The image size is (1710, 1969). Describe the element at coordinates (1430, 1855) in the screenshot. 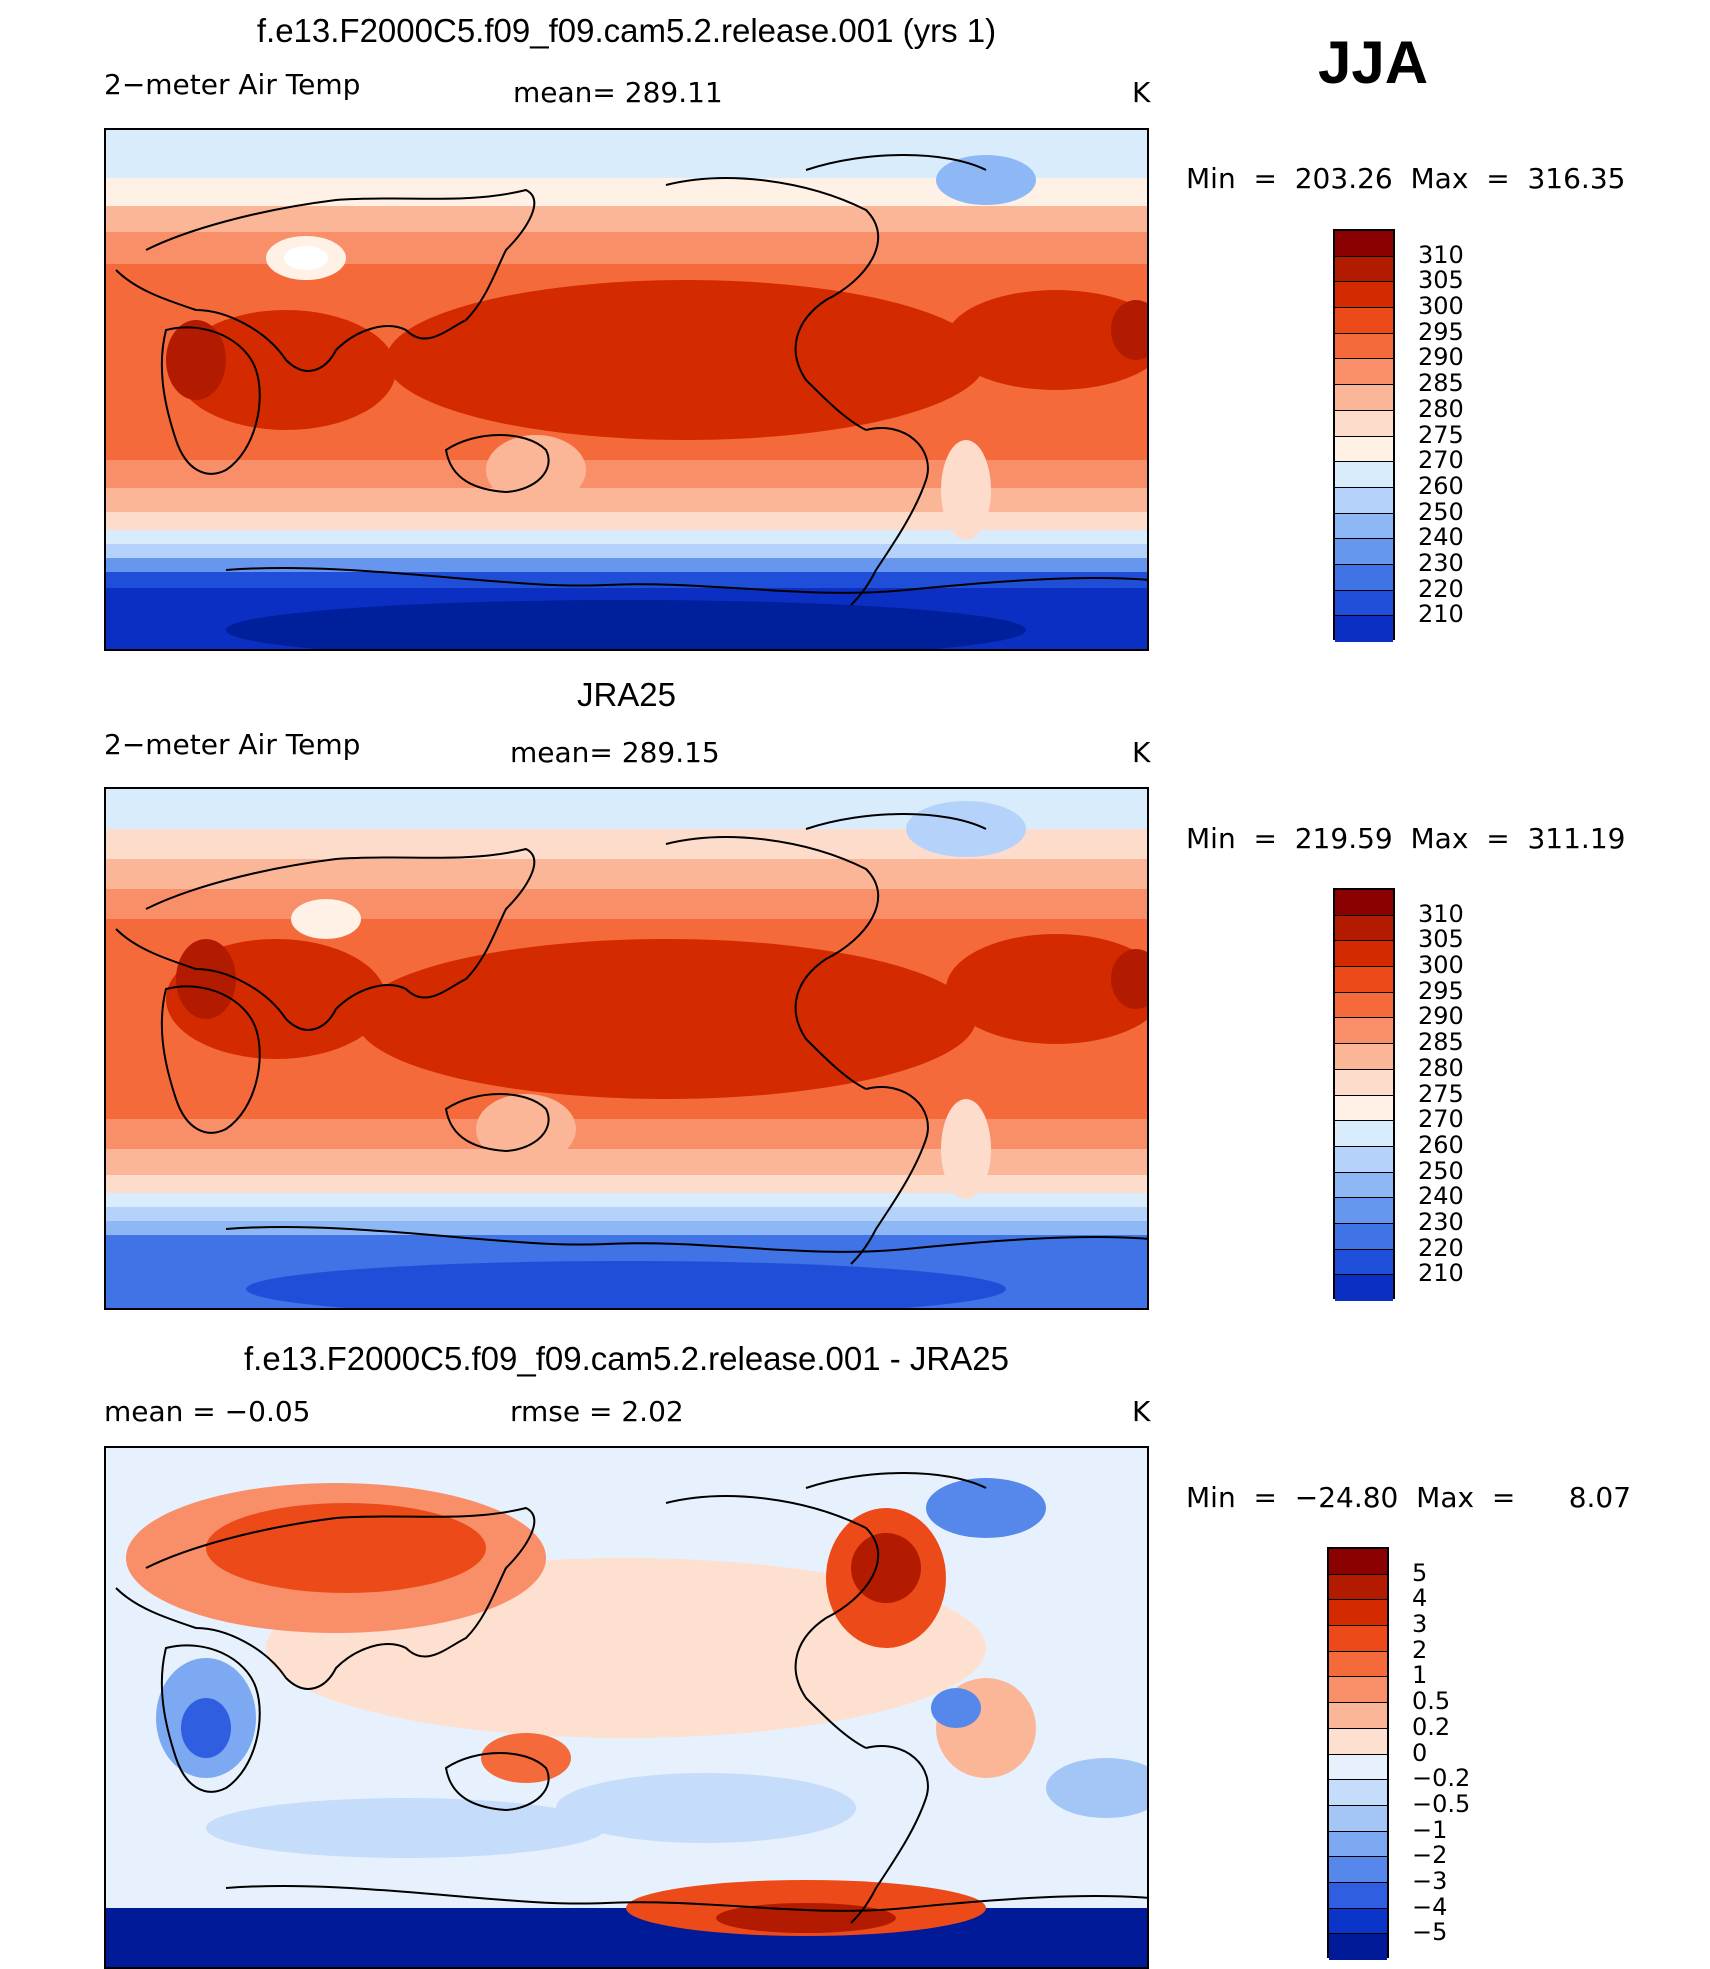

I see `colorbar-tick-label: −2` at that location.